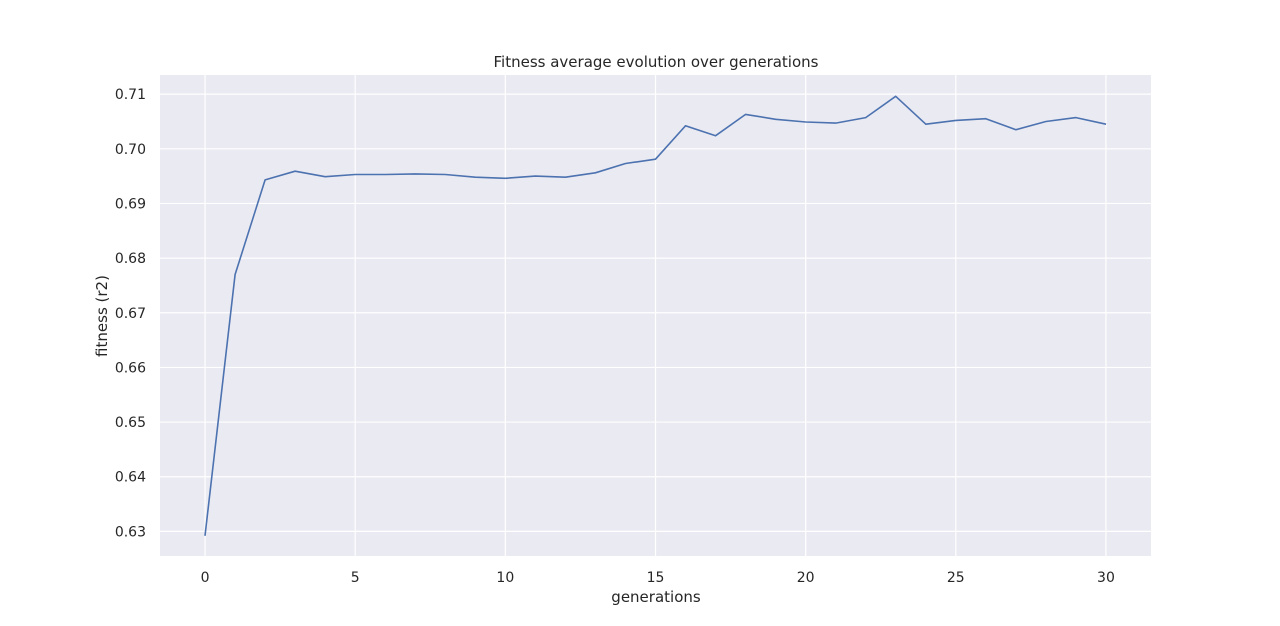  I want to click on y-tick-label: 0.68, so click(130, 259).